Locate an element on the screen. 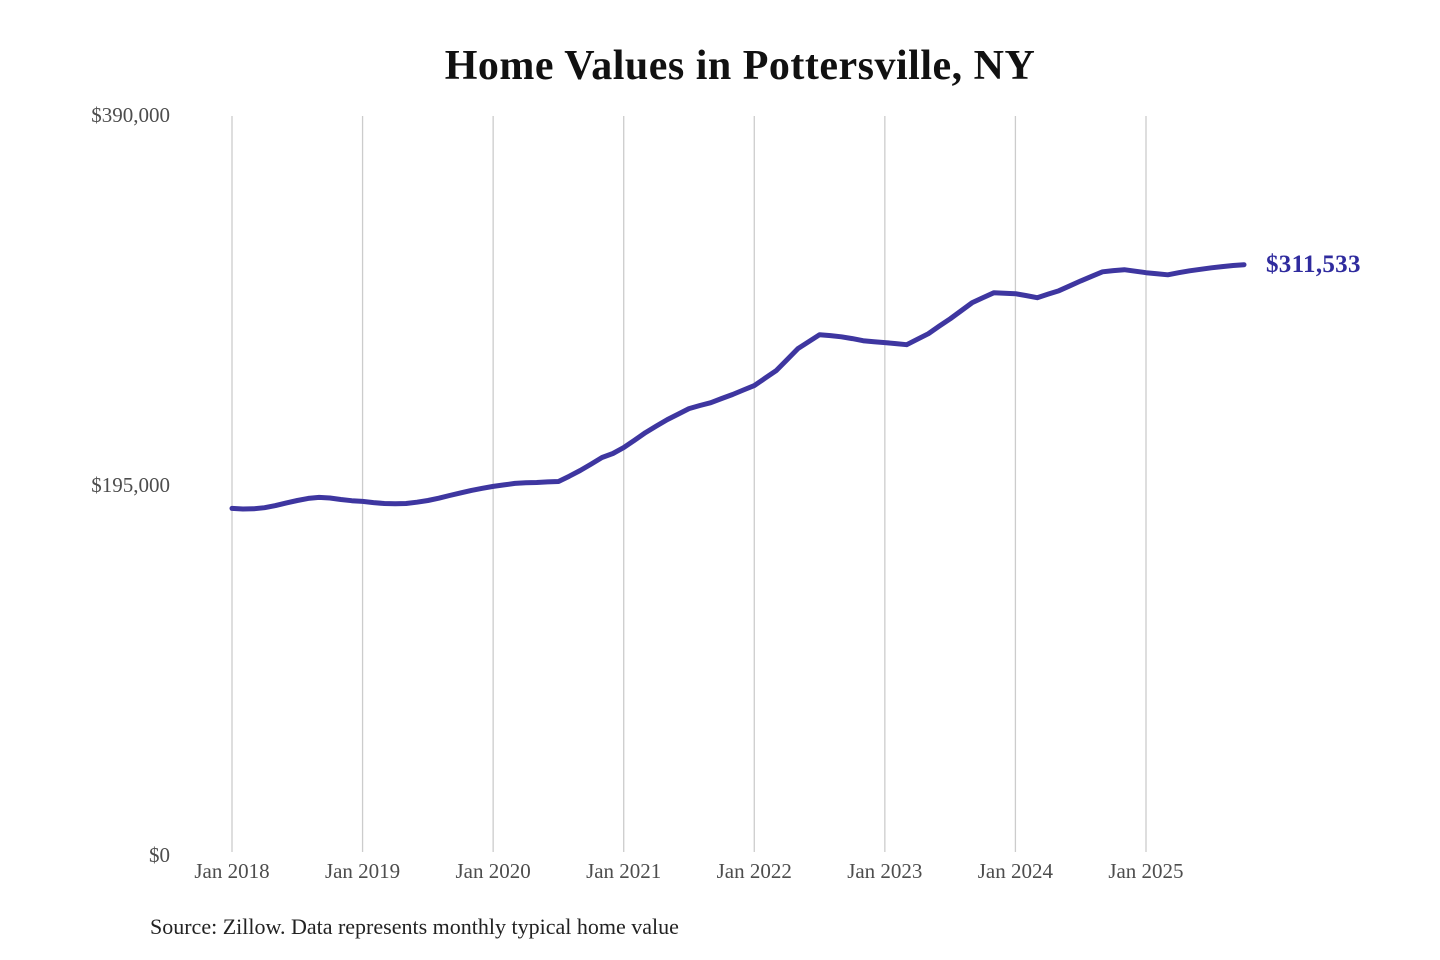 This screenshot has width=1440, height=960. y-axis-label-390000: $390,000 is located at coordinates (130, 115).